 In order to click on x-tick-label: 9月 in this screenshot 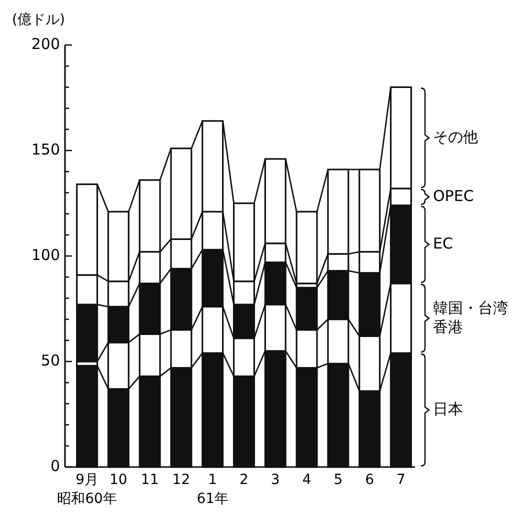, I will do `click(87, 480)`.